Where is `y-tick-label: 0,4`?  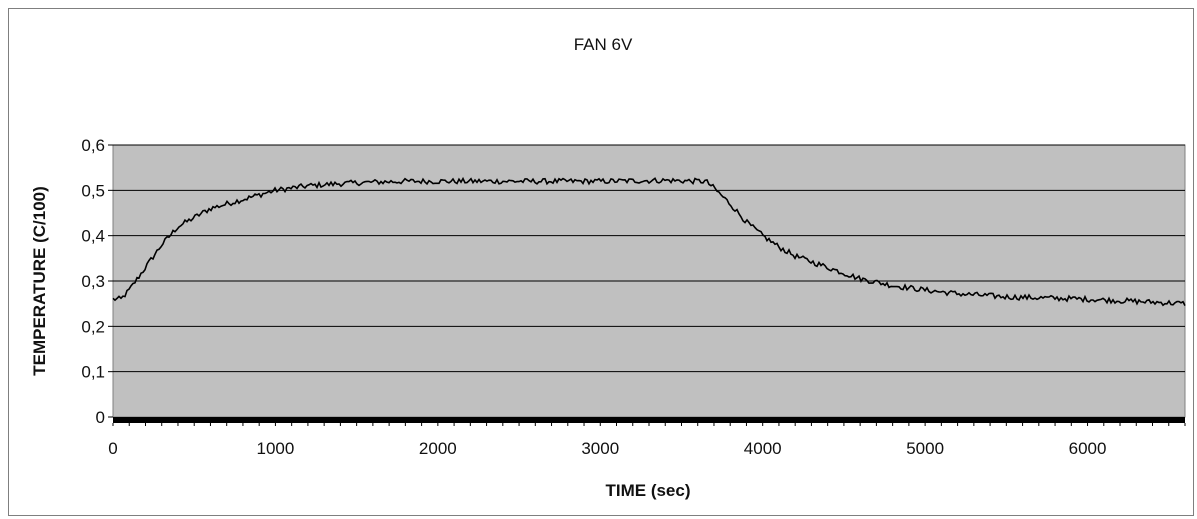 y-tick-label: 0,4 is located at coordinates (93, 236).